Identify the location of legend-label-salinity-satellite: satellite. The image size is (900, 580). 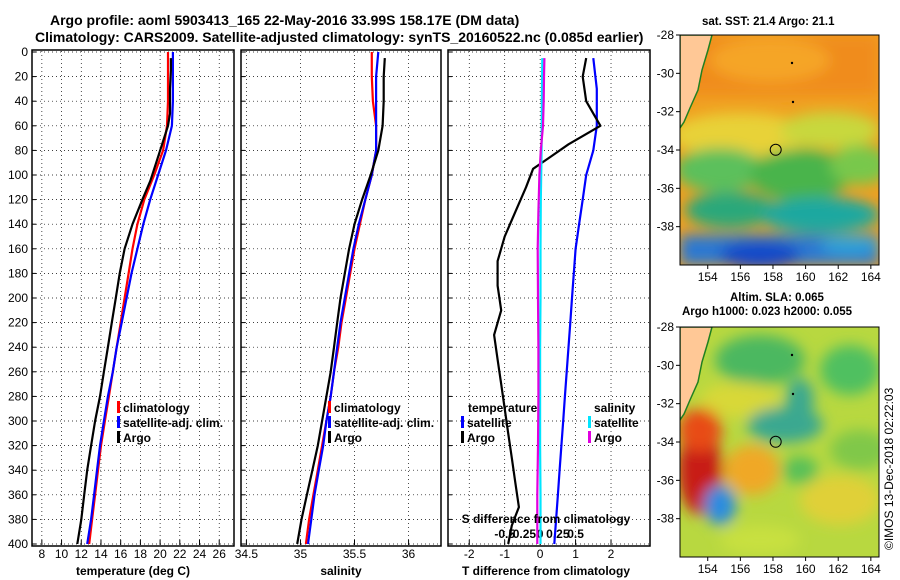
(616, 423).